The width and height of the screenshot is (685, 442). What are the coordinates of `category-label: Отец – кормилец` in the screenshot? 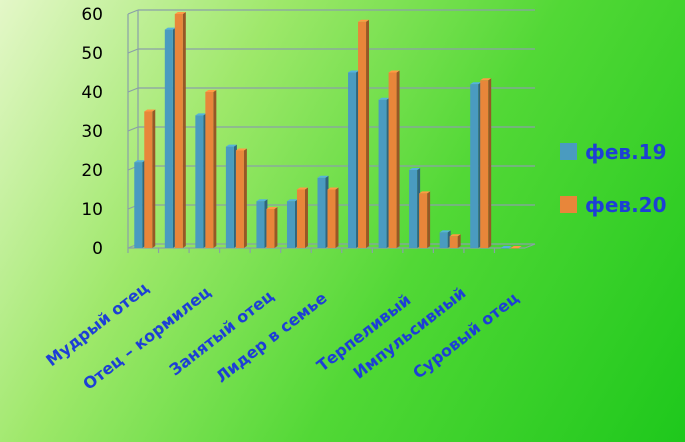 It's located at (146, 338).